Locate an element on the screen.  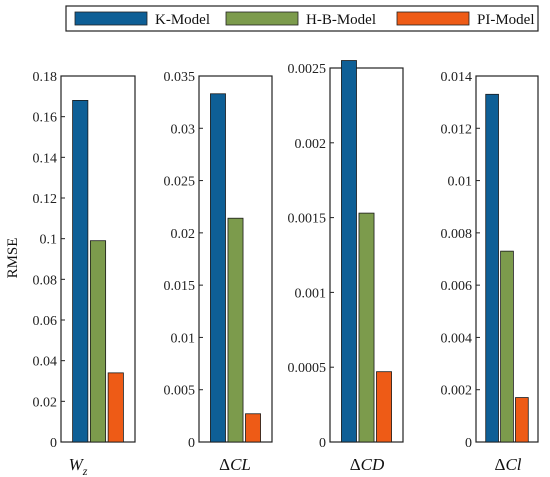
y-tick-label: 0.025 is located at coordinates (180, 182).